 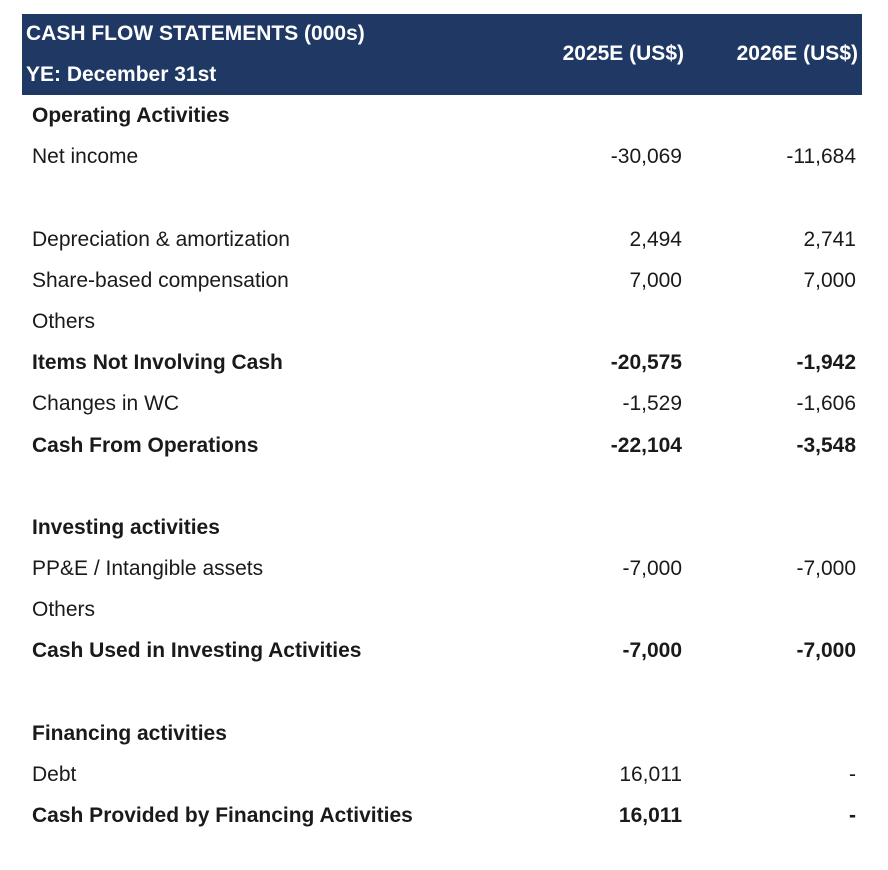 What do you see at coordinates (442, 281) in the screenshot?
I see `table-row: Share-based compensation 7,000 7,000` at bounding box center [442, 281].